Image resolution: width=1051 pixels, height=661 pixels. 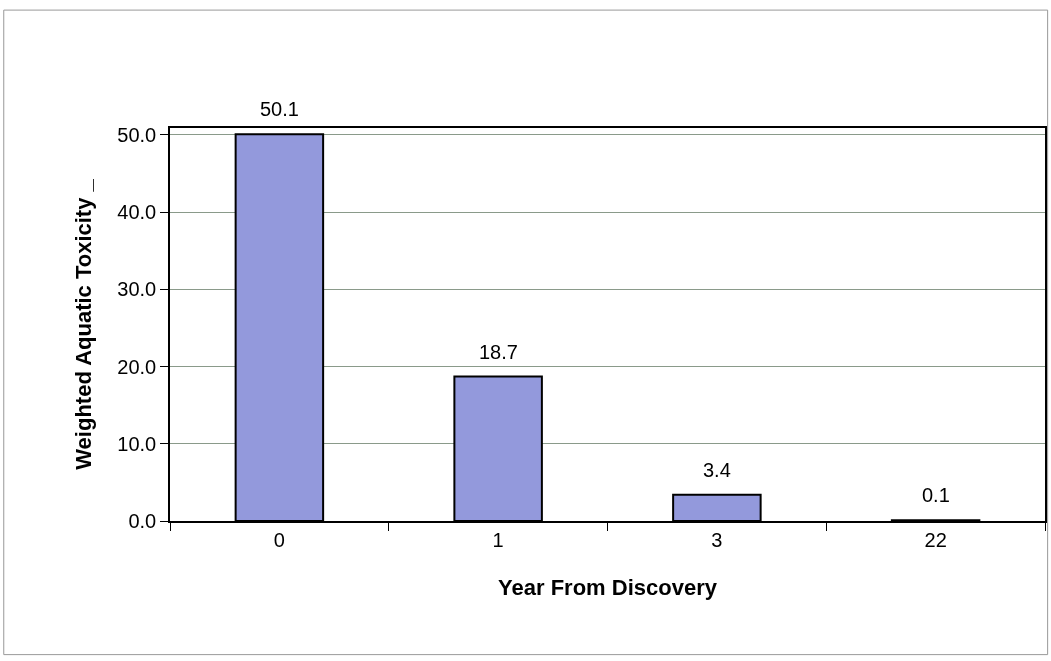 What do you see at coordinates (498, 352) in the screenshot?
I see `data-label: 18.7` at bounding box center [498, 352].